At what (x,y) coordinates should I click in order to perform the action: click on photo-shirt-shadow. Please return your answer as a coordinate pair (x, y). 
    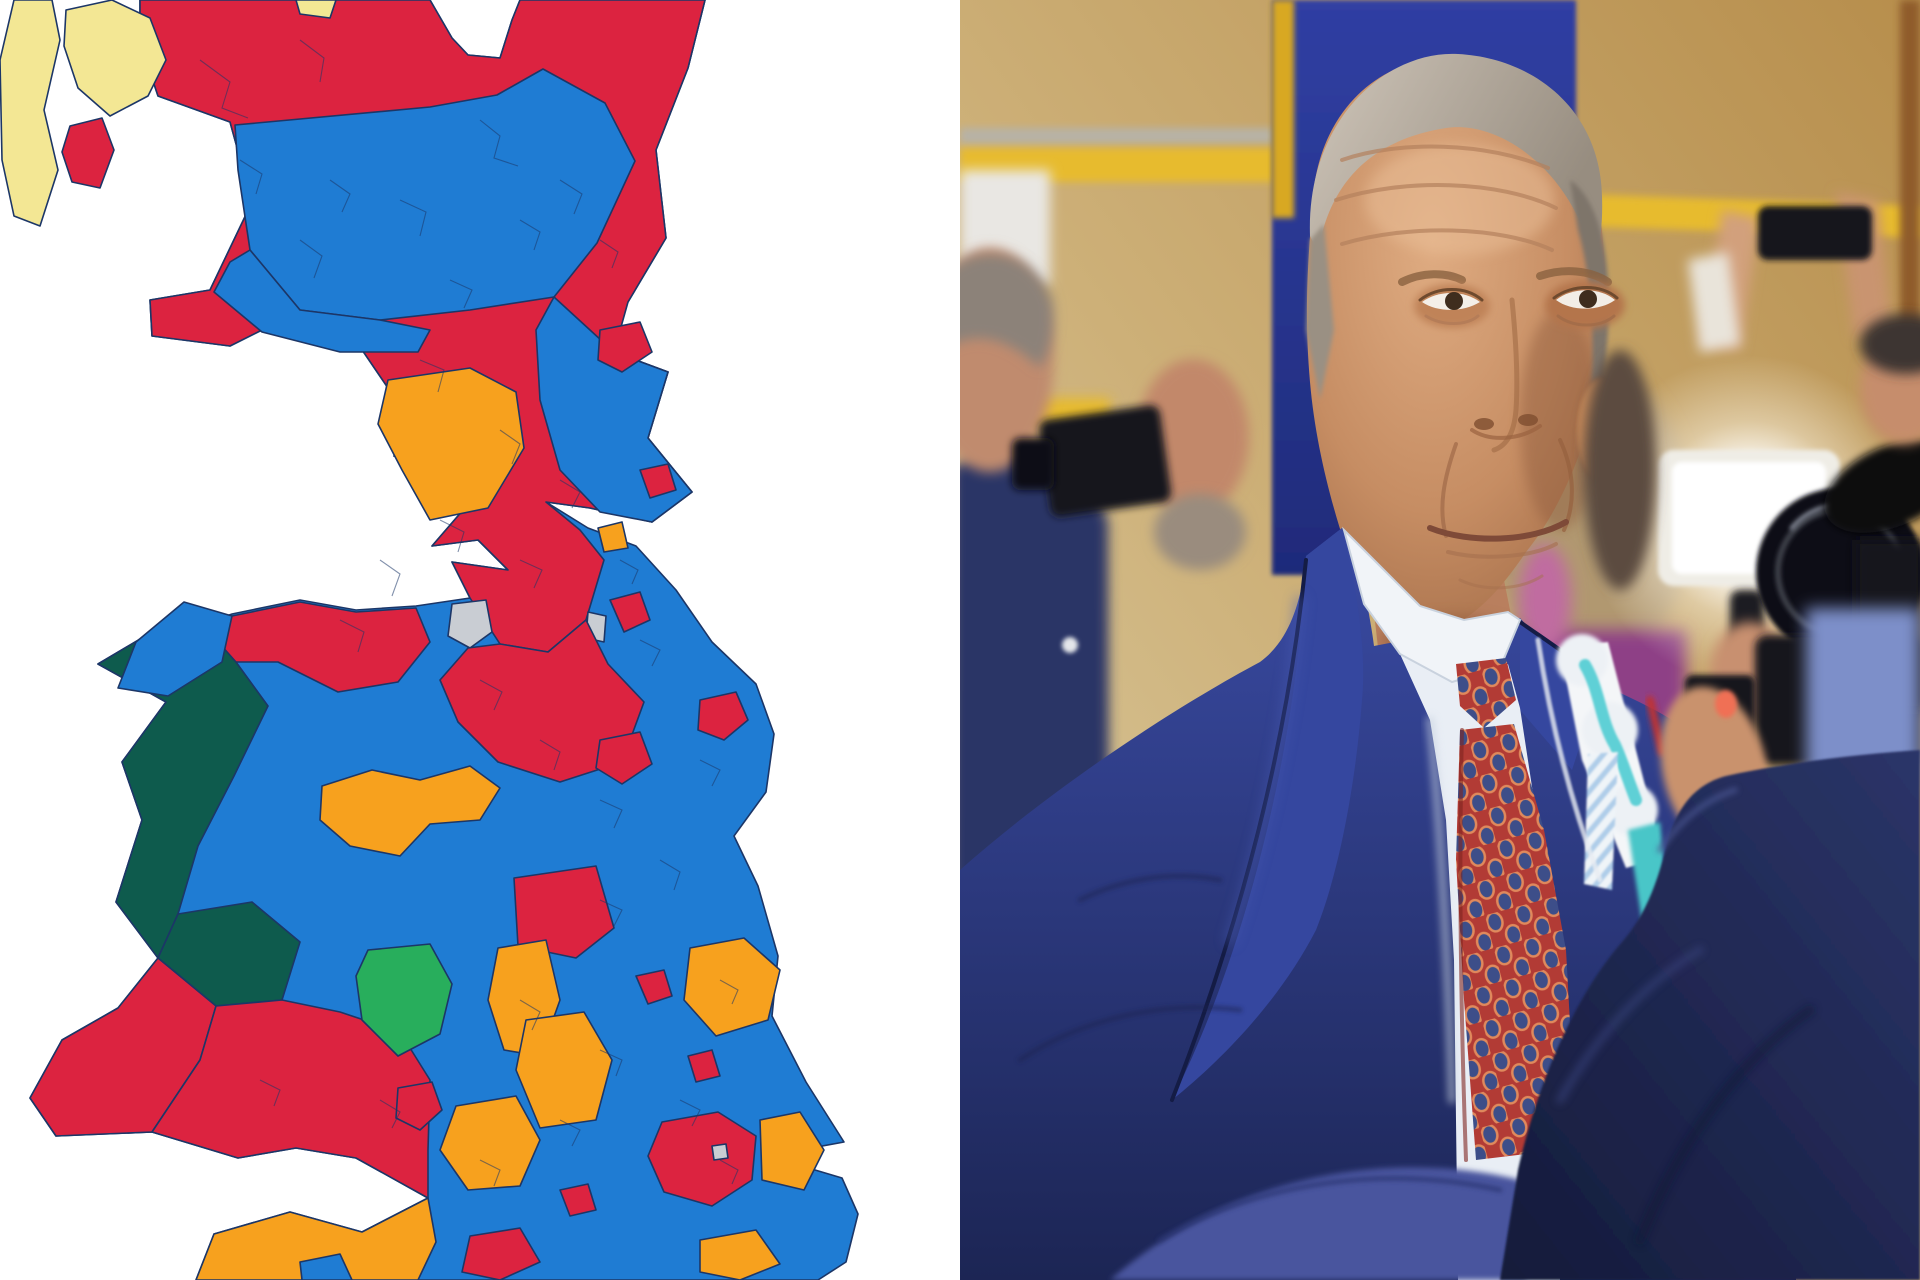
    Looking at the image, I should click on (1441, 910).